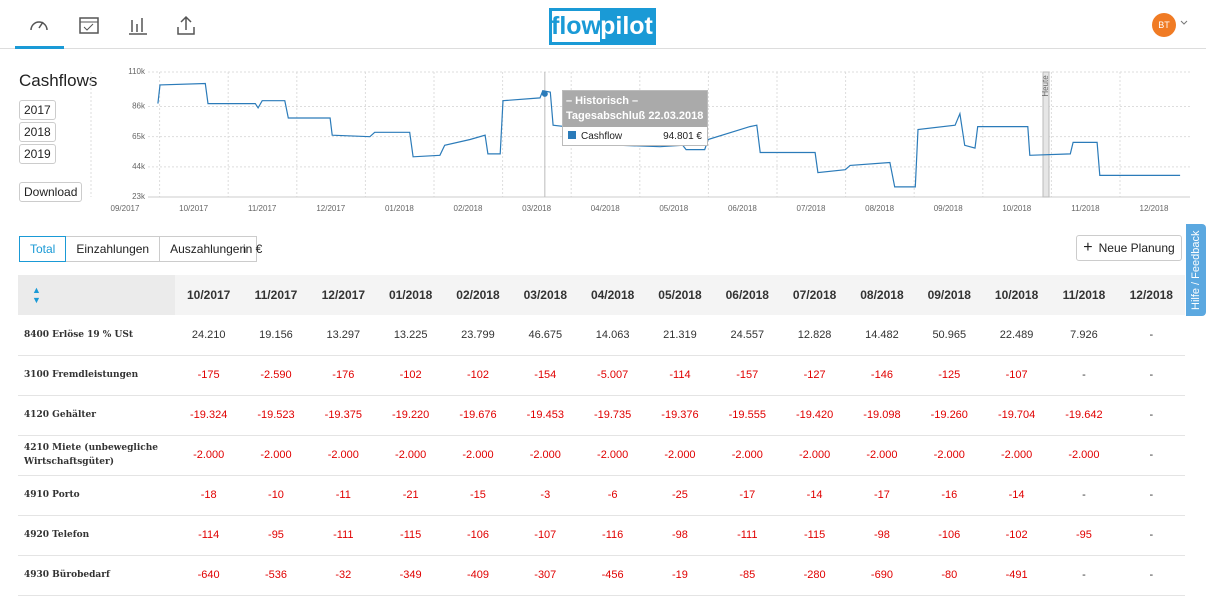 This screenshot has height=600, width=1206. What do you see at coordinates (949, 335) in the screenshot?
I see `cell: 50.965` at bounding box center [949, 335].